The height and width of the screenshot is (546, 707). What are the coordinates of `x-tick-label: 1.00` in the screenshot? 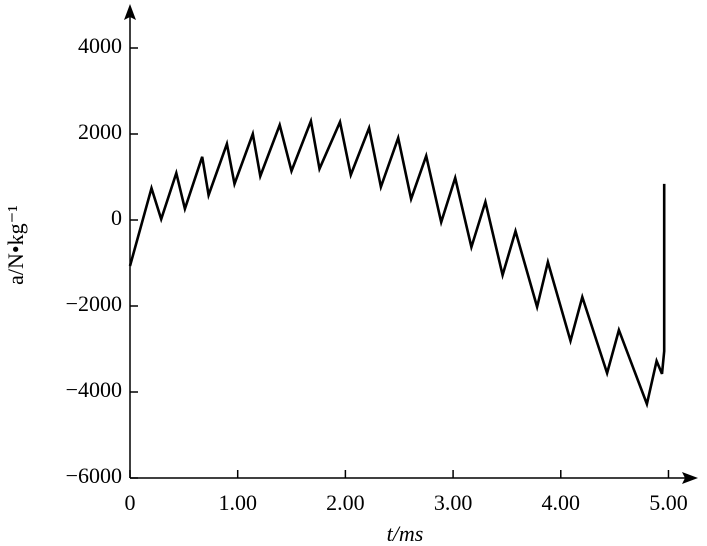 It's located at (237, 502).